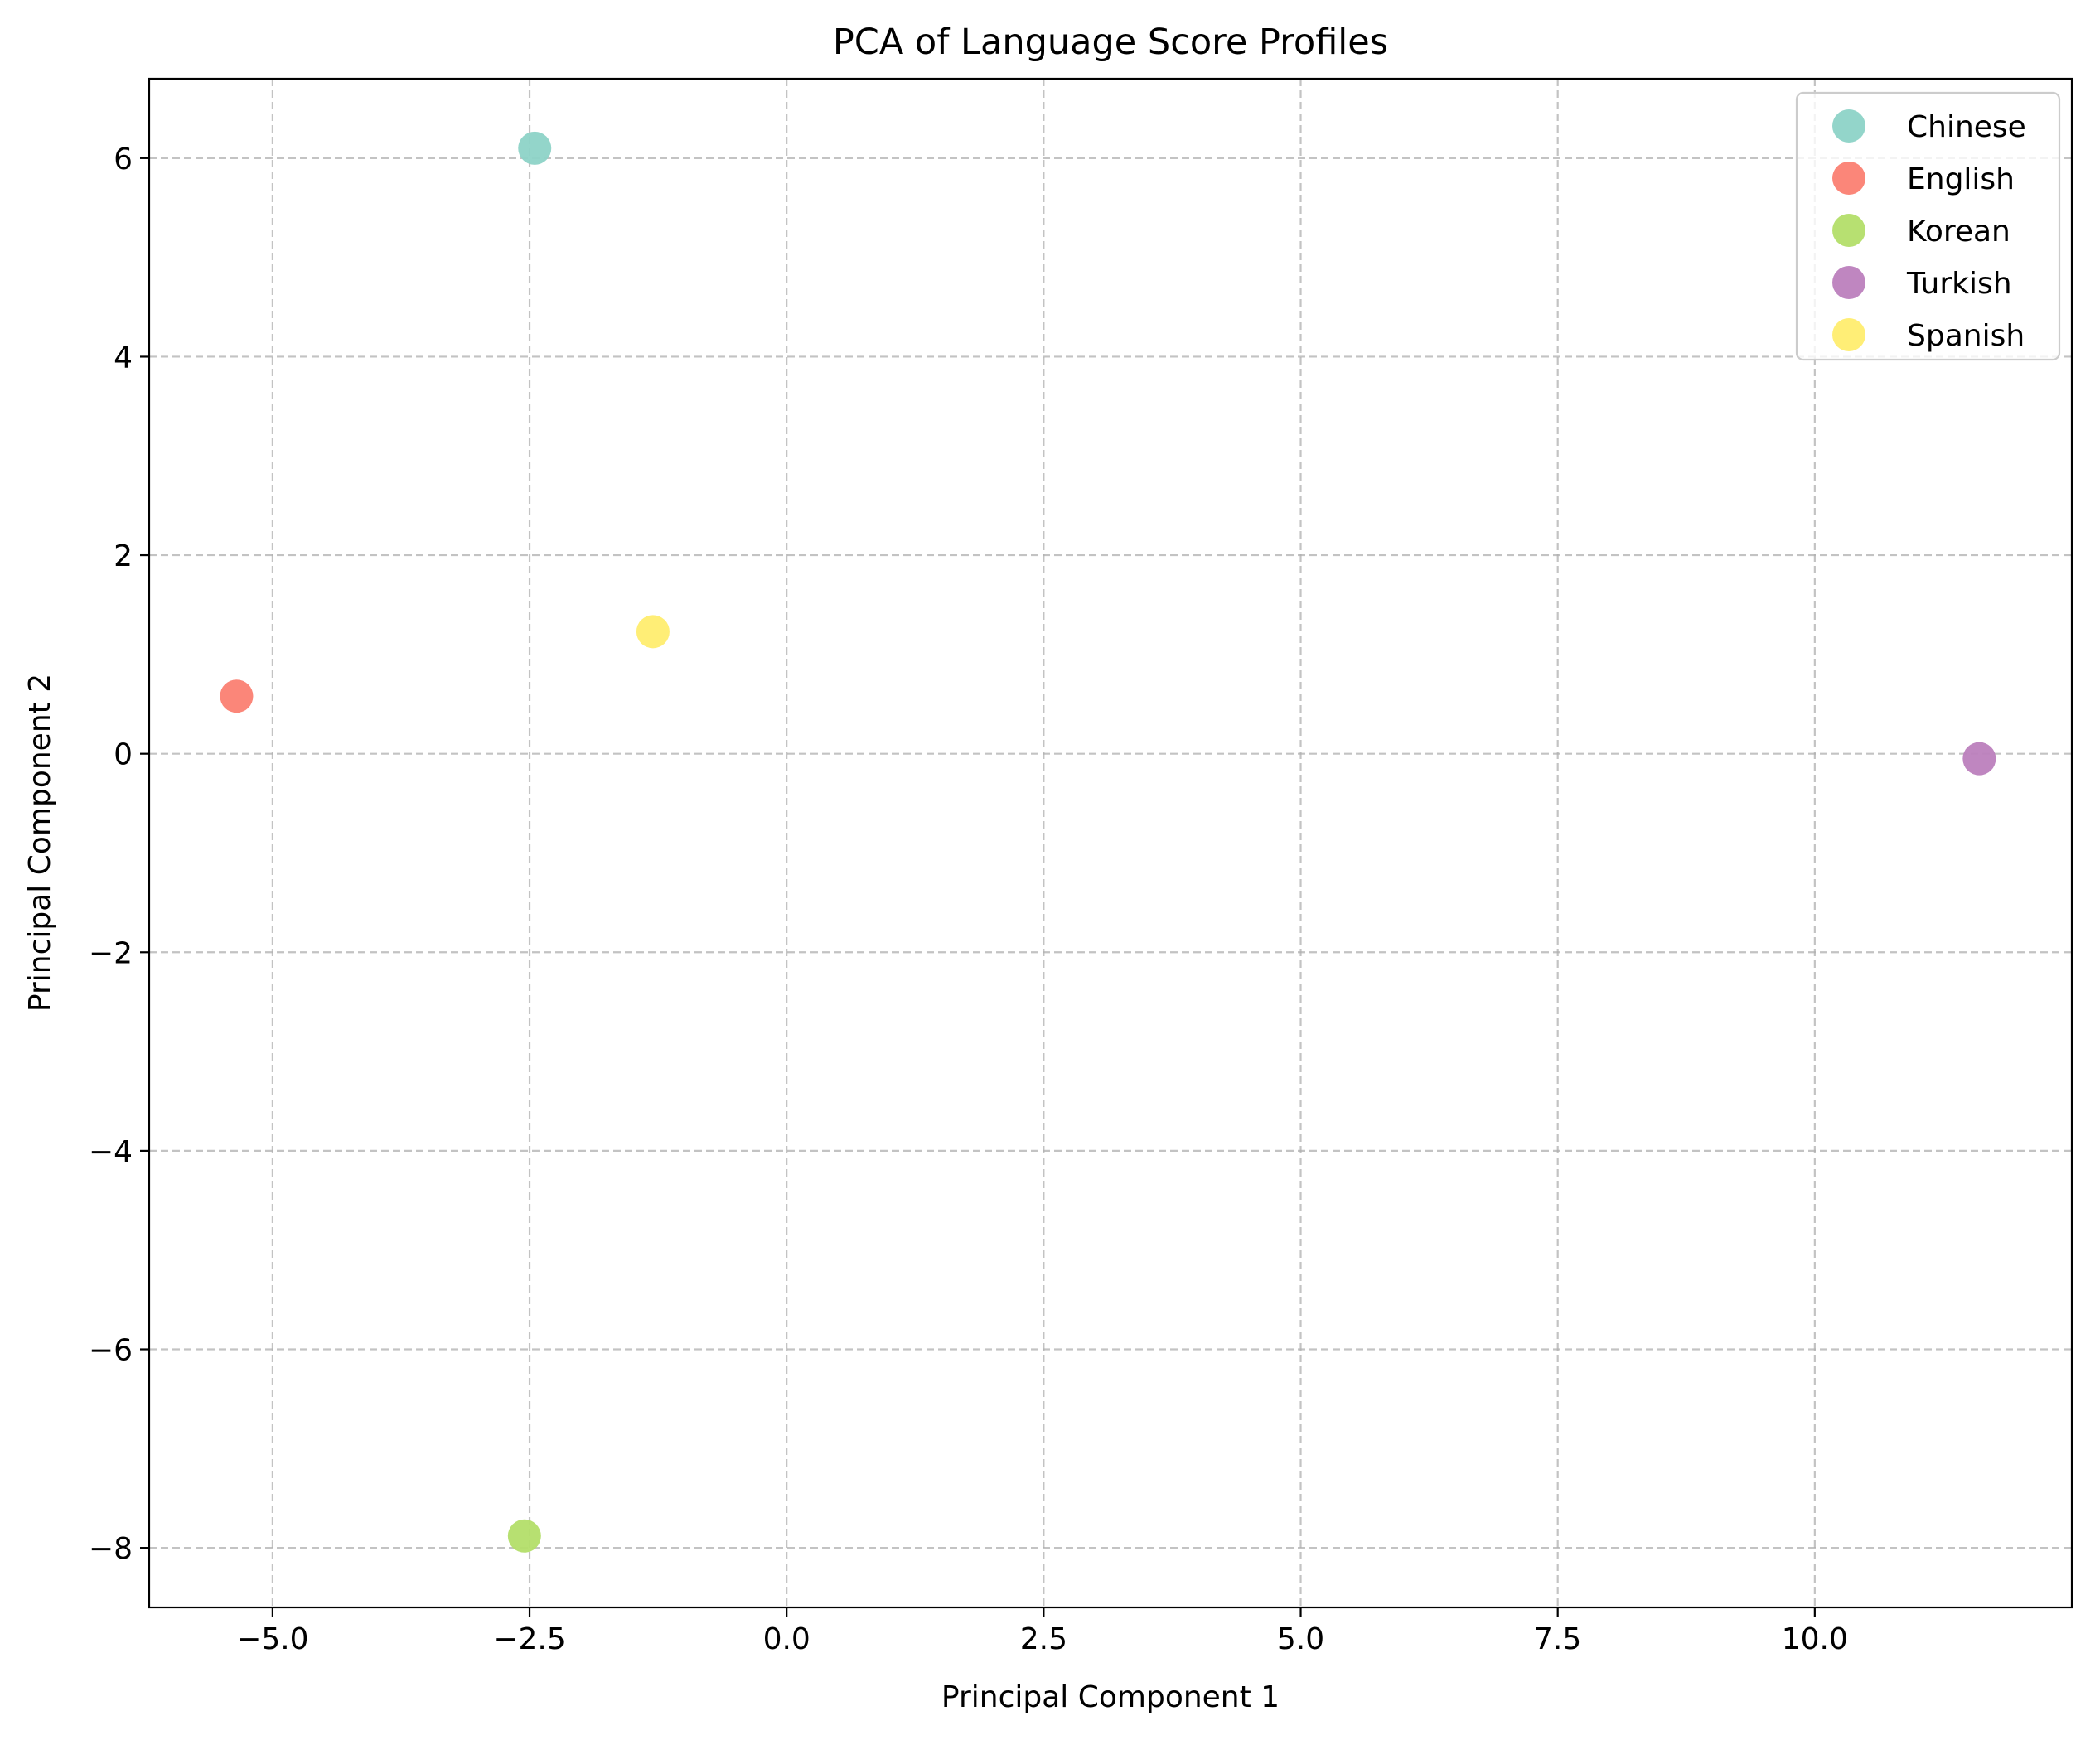  Describe the element at coordinates (1961, 179) in the screenshot. I see `legend-label-english: English` at that location.